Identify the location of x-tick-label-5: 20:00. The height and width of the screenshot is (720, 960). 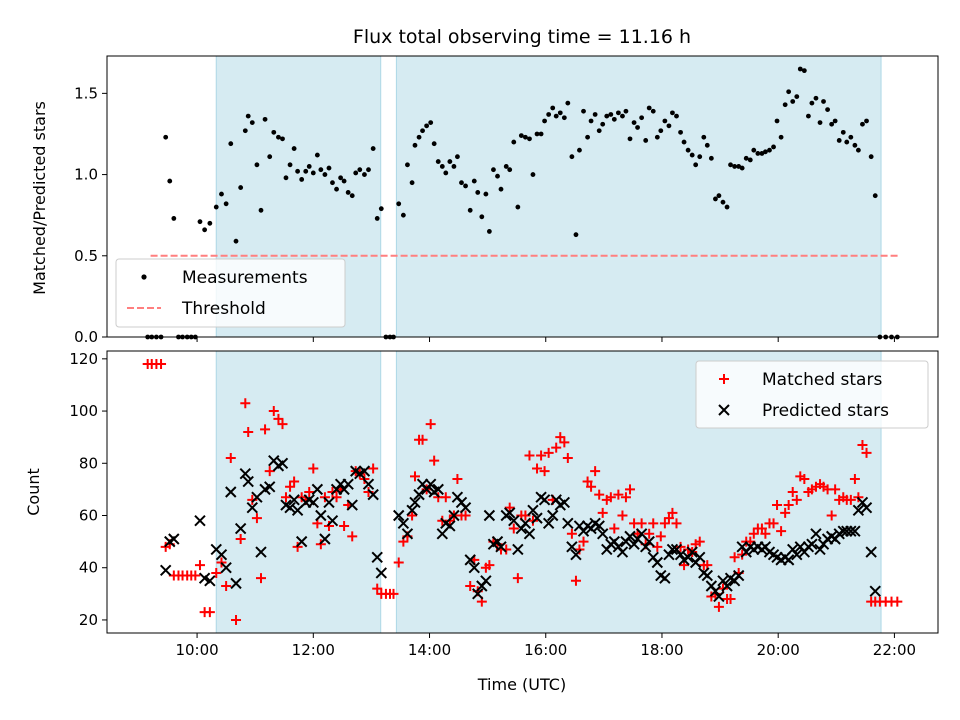
(778, 650).